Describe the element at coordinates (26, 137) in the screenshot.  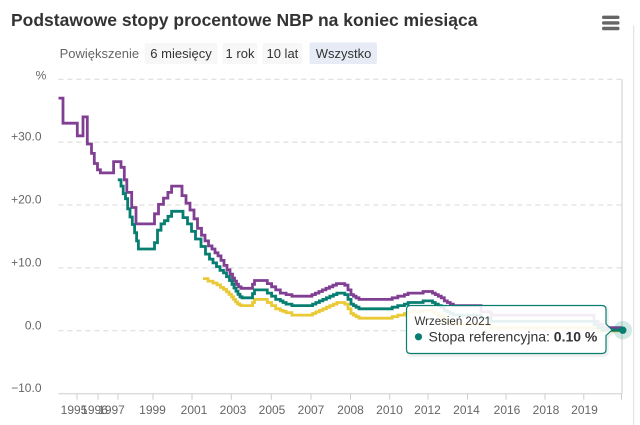
I see `svg-text: +30.0` at that location.